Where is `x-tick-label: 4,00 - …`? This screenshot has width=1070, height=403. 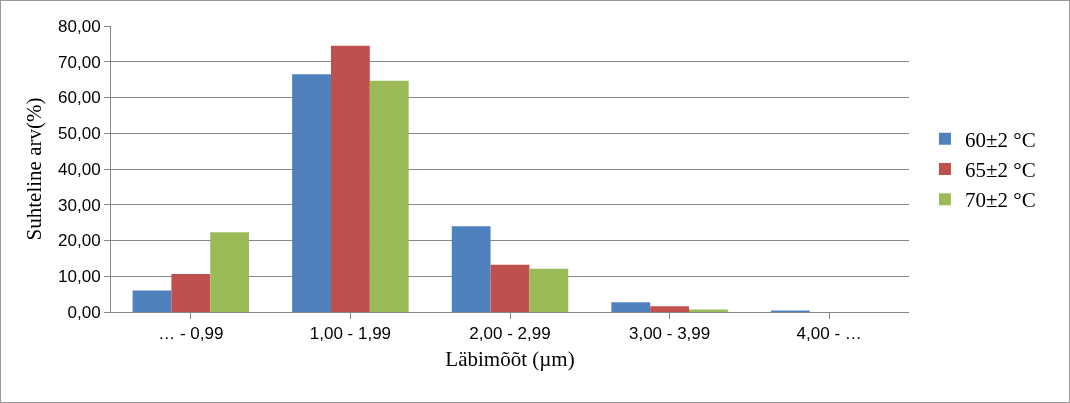
x-tick-label: 4,00 - … is located at coordinates (829, 334).